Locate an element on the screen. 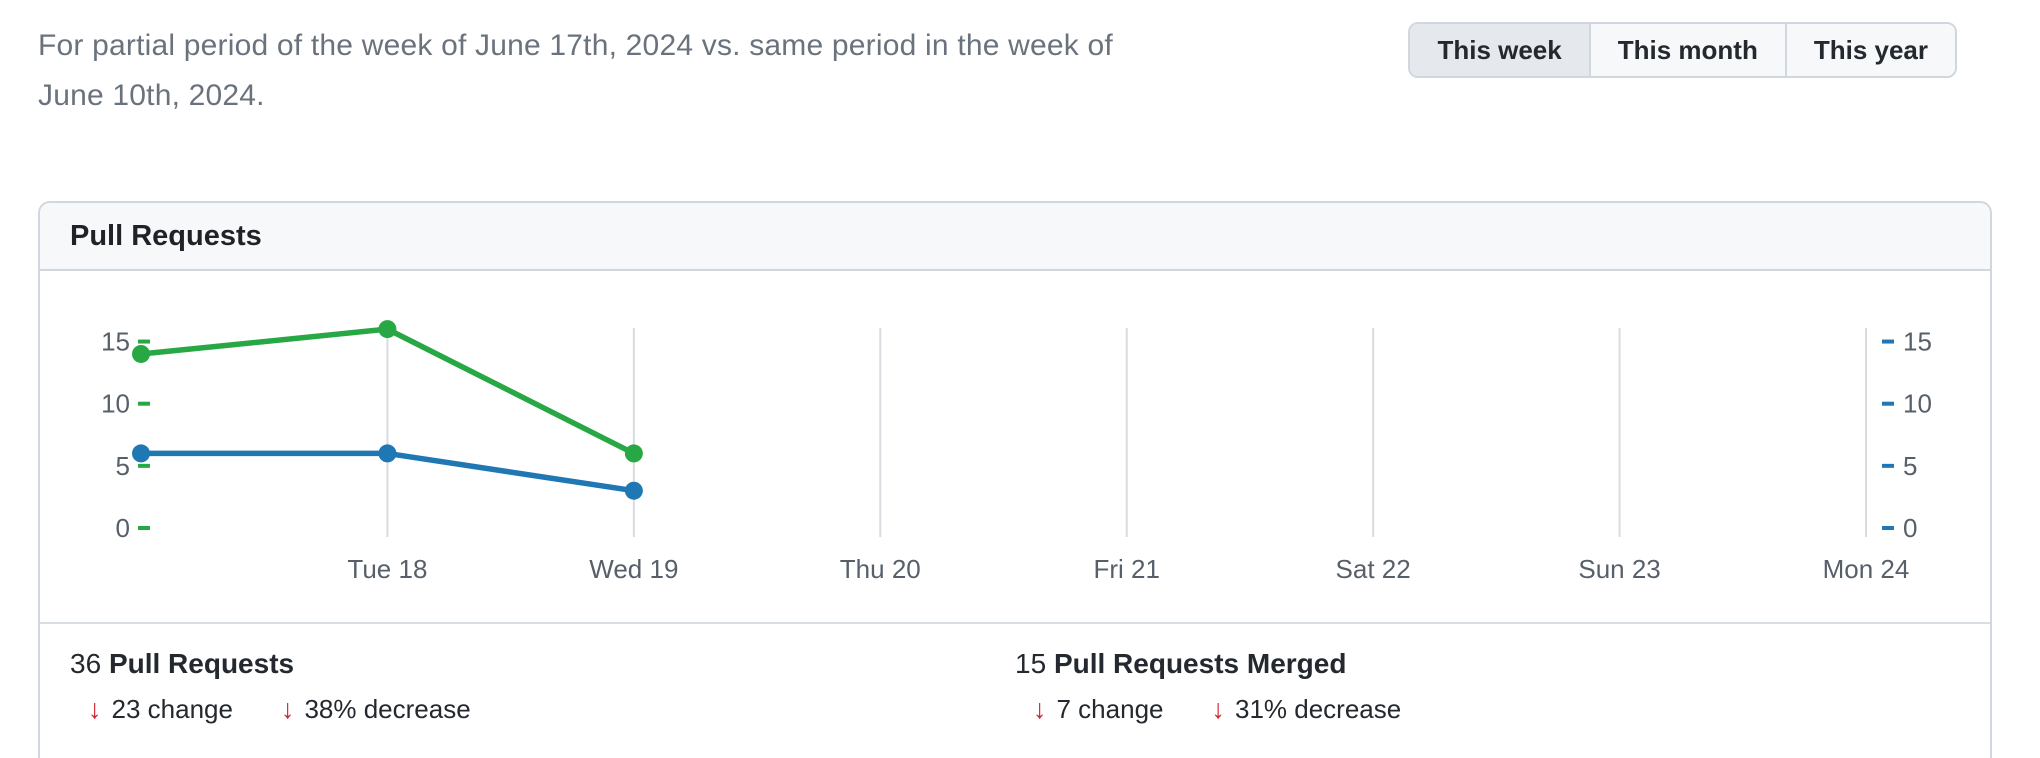 This screenshot has width=2040, height=758. svg-text: Tue 18 is located at coordinates (387, 569).